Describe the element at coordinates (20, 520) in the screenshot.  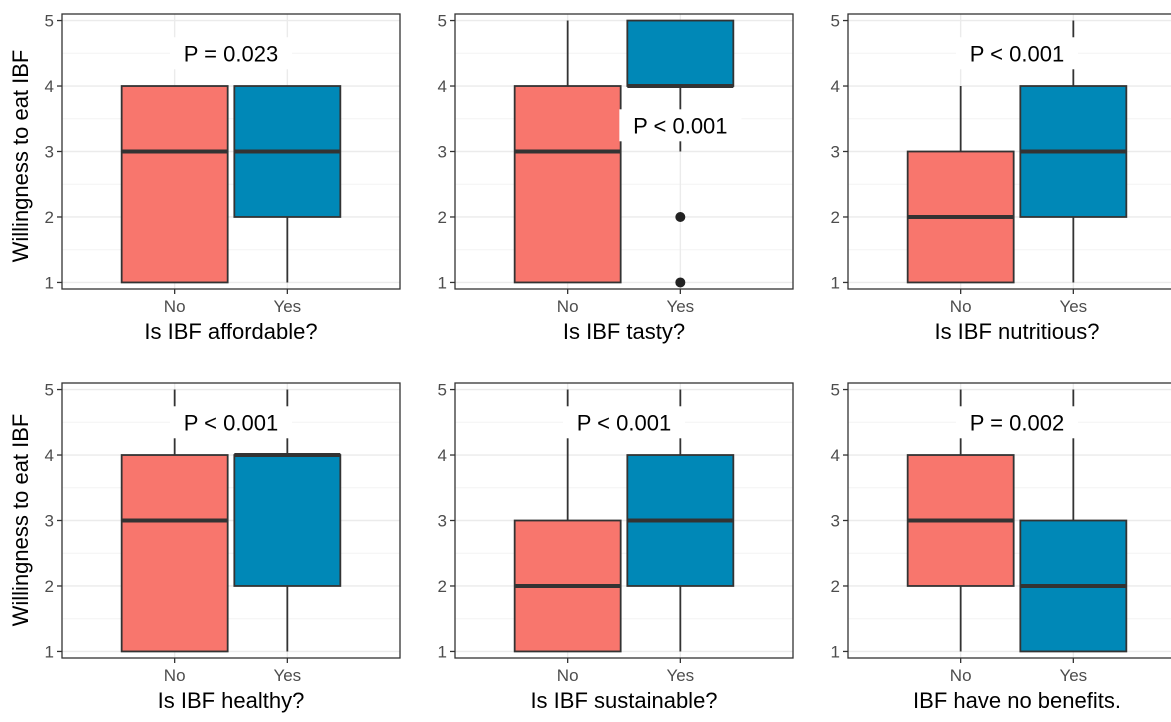
I see `y-axis-title-row-2: Willingness to eat IBF` at that location.